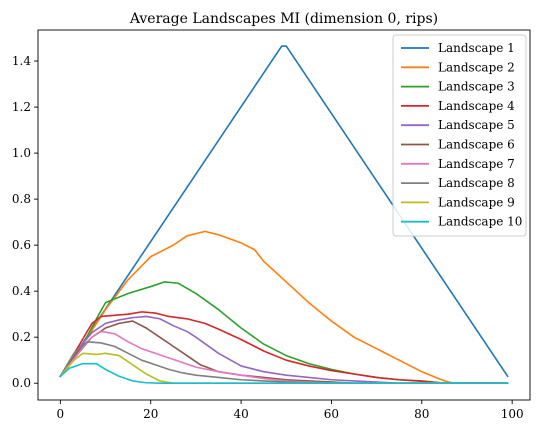 The image size is (543, 432). Describe the element at coordinates (476, 202) in the screenshot. I see `legend-label-9: Landscape 9` at that location.